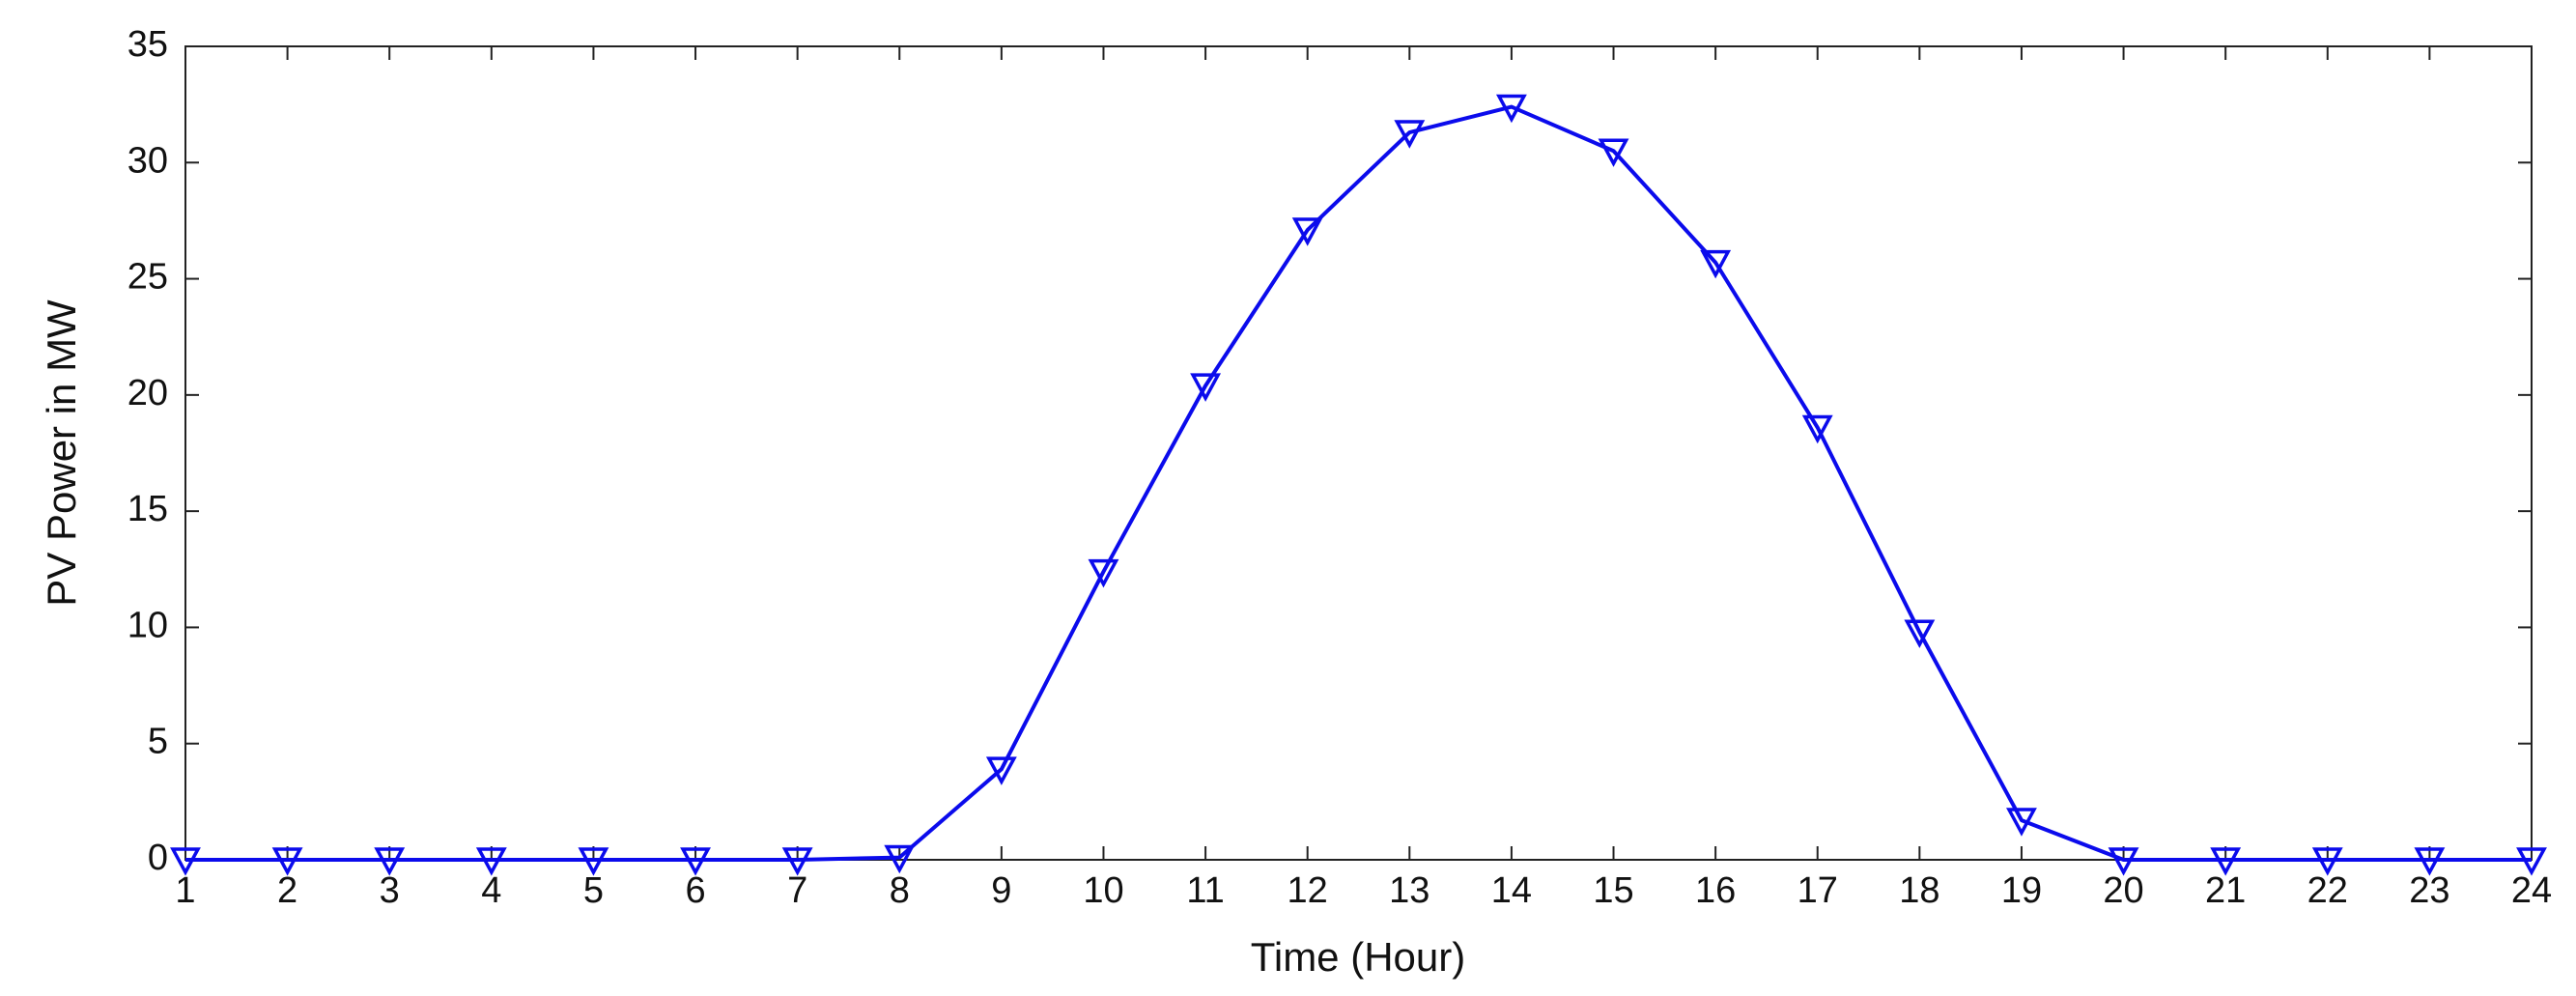  I want to click on y-tick-label: 0, so click(158, 858).